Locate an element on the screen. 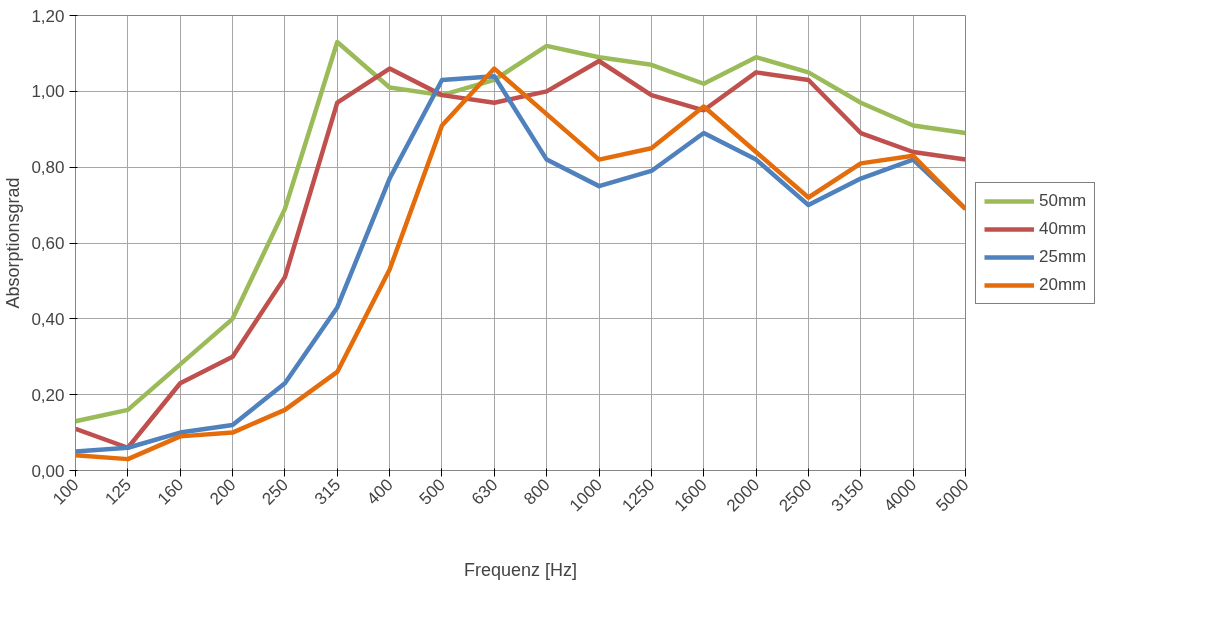 The width and height of the screenshot is (1214, 624). y-tick-label: 0,40 is located at coordinates (48, 319).